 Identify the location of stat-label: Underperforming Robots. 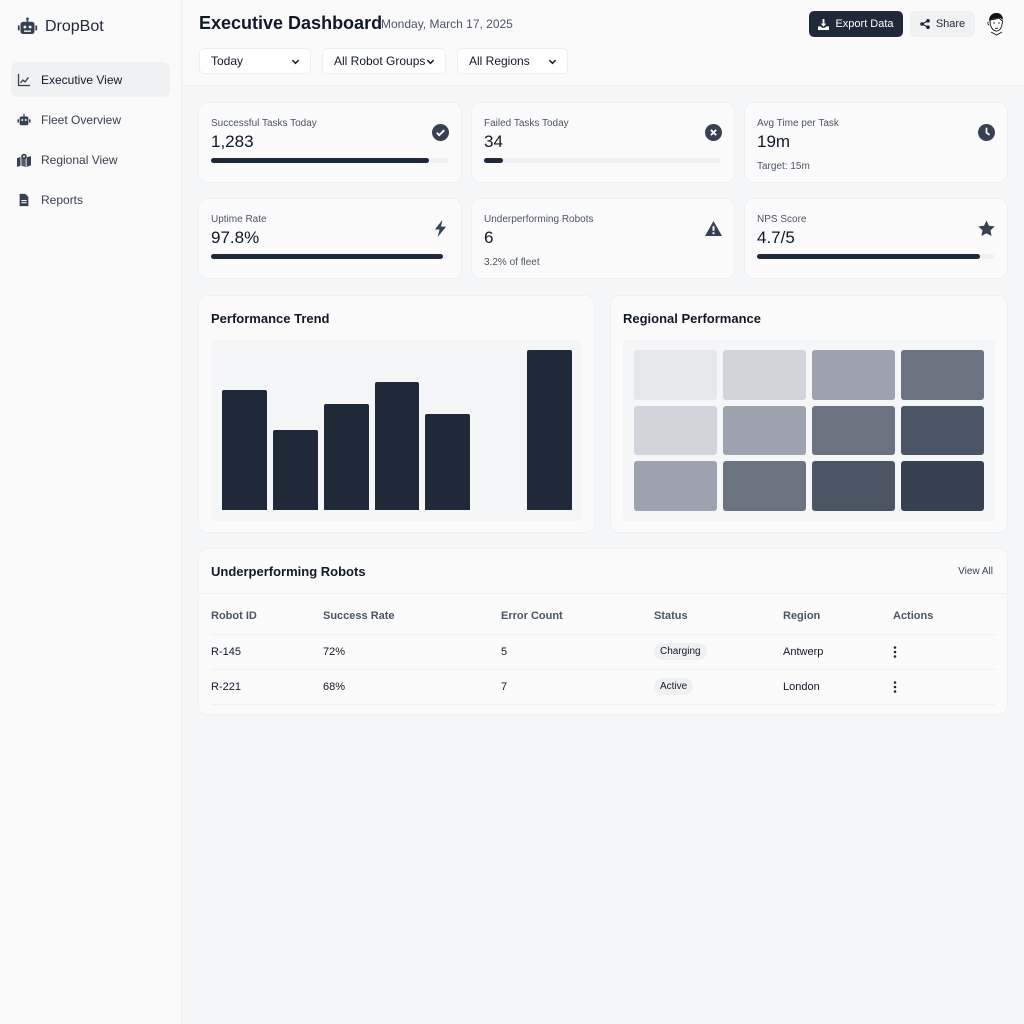
(539, 219).